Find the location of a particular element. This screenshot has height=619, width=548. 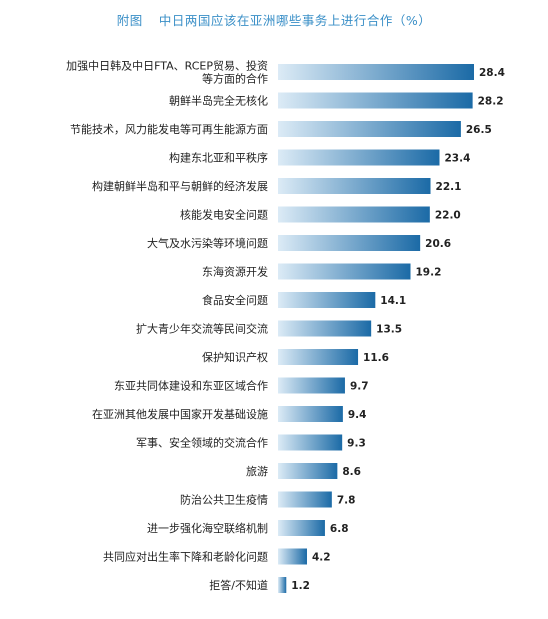

category-label-17: 共同应对出生率下降和老龄化问题 is located at coordinates (185, 557).